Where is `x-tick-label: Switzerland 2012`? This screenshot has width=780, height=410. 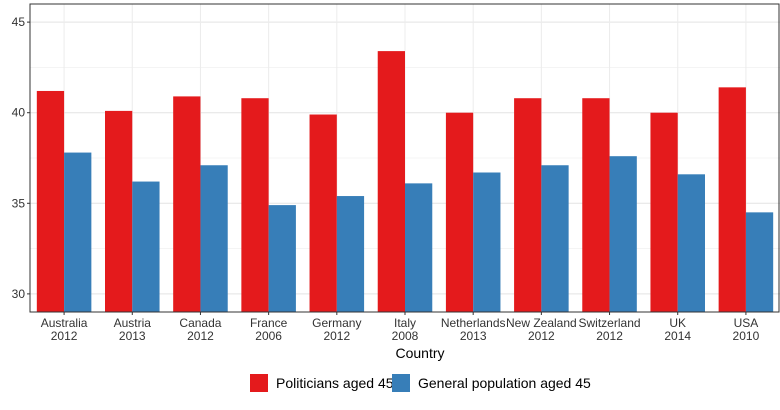
x-tick-label: Switzerland 2012 is located at coordinates (610, 329).